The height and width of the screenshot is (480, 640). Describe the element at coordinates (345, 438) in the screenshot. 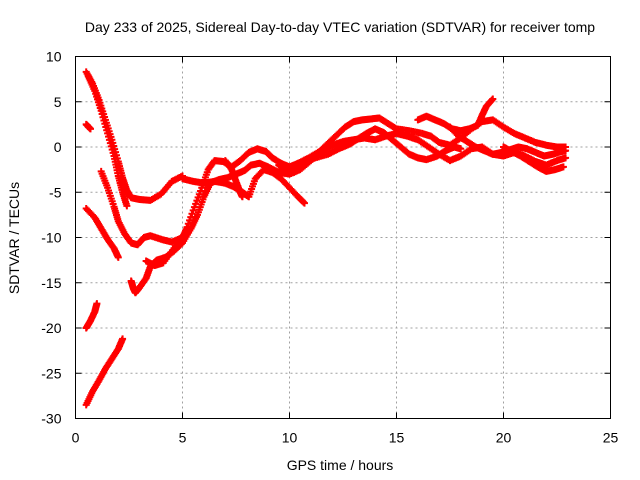

I see `x-tick-labels: 0 5 10 15 20 25` at that location.